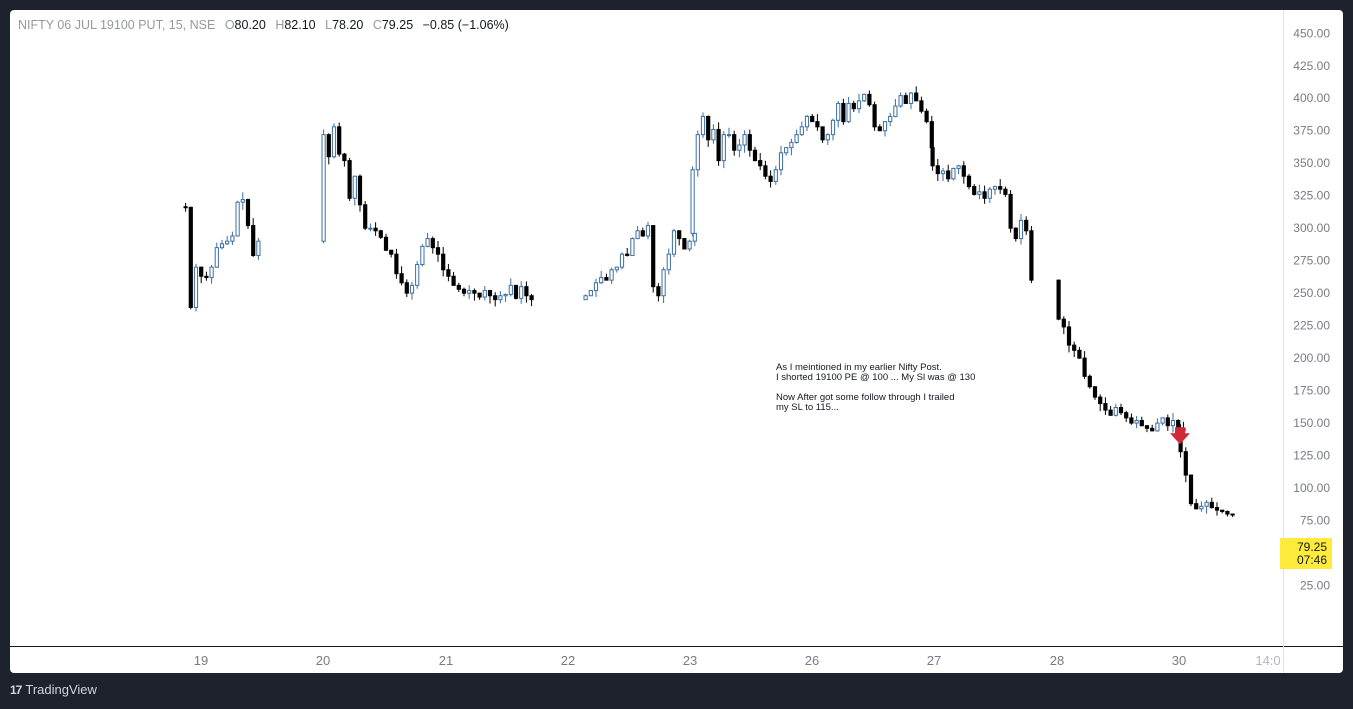  Describe the element at coordinates (1267, 660) in the screenshot. I see `x-tick-label: 14:0` at that location.